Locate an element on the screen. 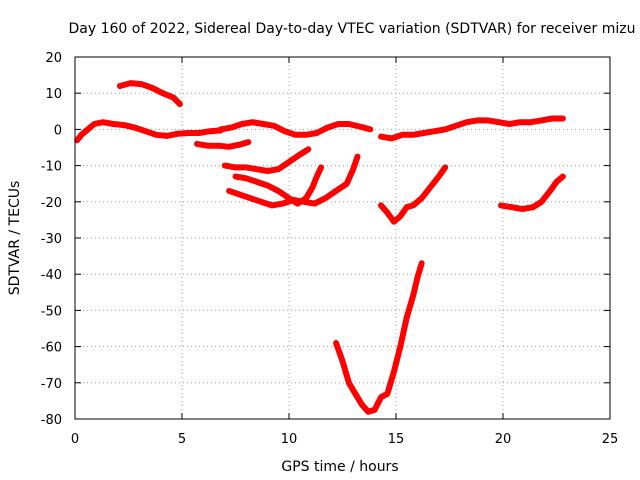  y-tick-label: -80 is located at coordinates (51, 420).